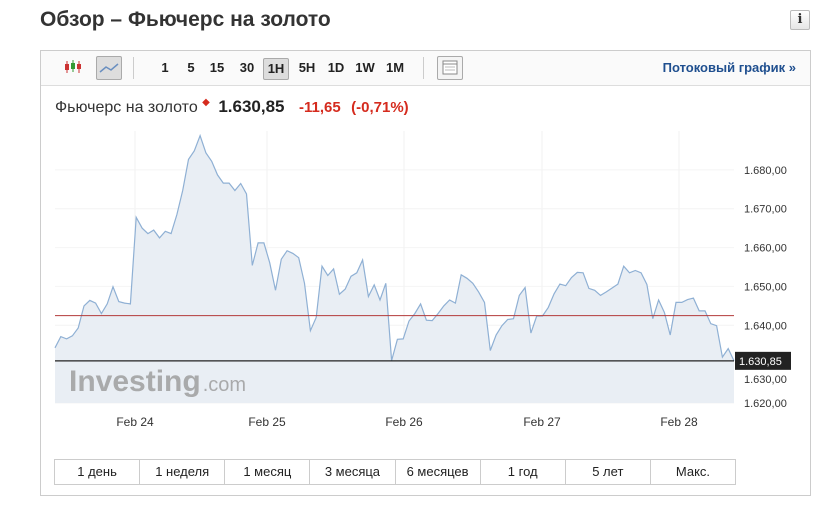 The width and height of the screenshot is (820, 509). I want to click on interval-15: 15, so click(217, 67).